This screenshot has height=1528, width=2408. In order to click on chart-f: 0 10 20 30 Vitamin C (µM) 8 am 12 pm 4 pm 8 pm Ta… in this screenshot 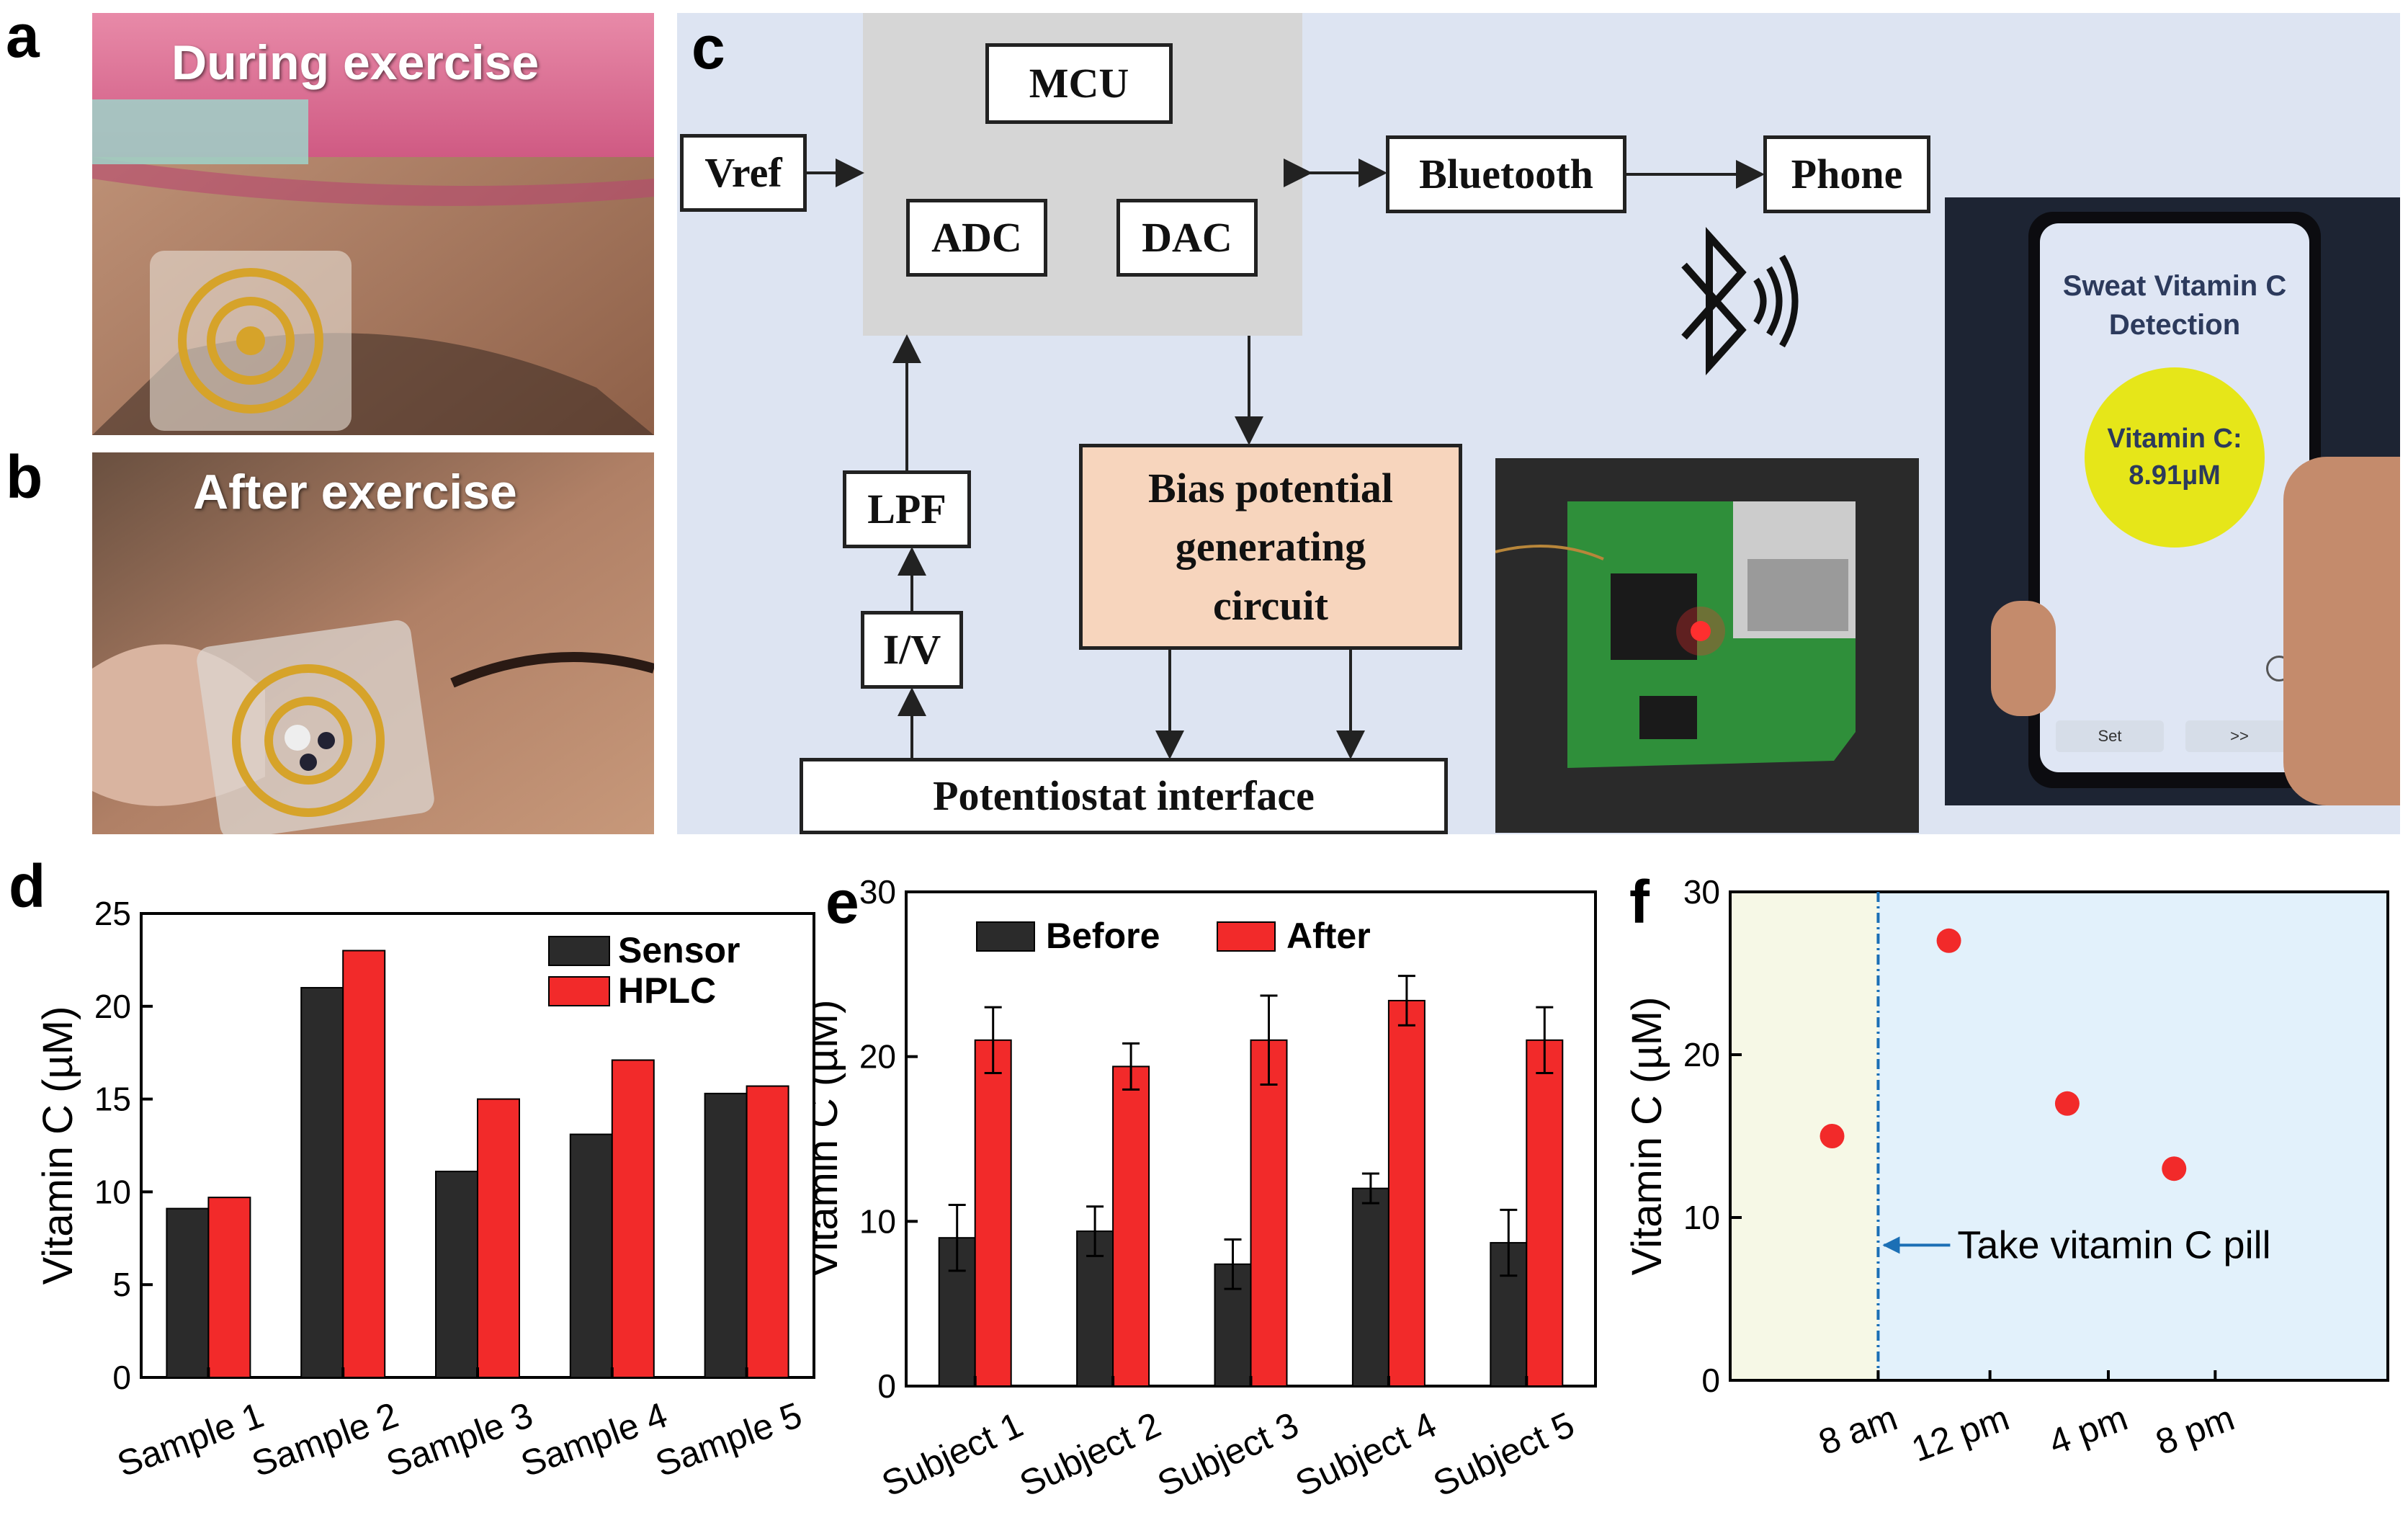, I will do `click(2007, 1172)`.